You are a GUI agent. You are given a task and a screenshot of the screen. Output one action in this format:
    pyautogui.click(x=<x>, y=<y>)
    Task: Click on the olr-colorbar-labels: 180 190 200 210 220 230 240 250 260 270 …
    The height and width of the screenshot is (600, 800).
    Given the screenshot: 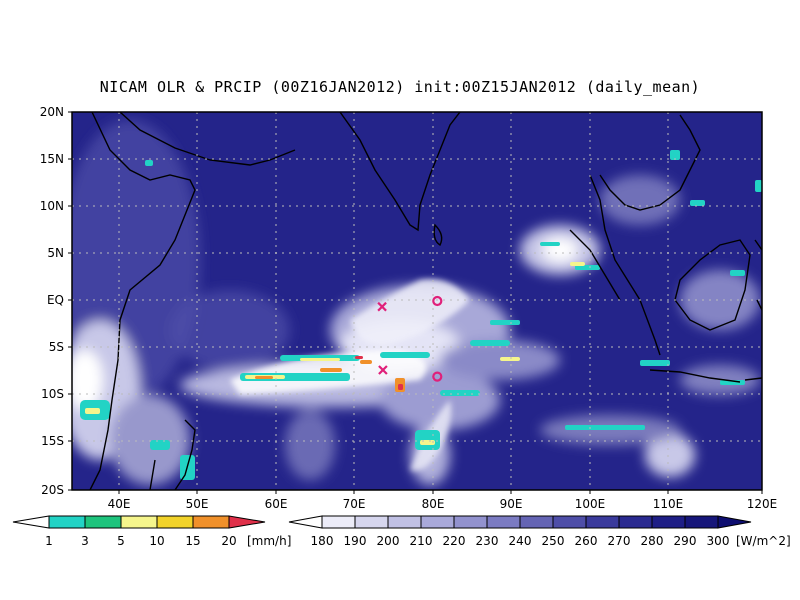 What is the action you would take?
    pyautogui.click(x=551, y=541)
    